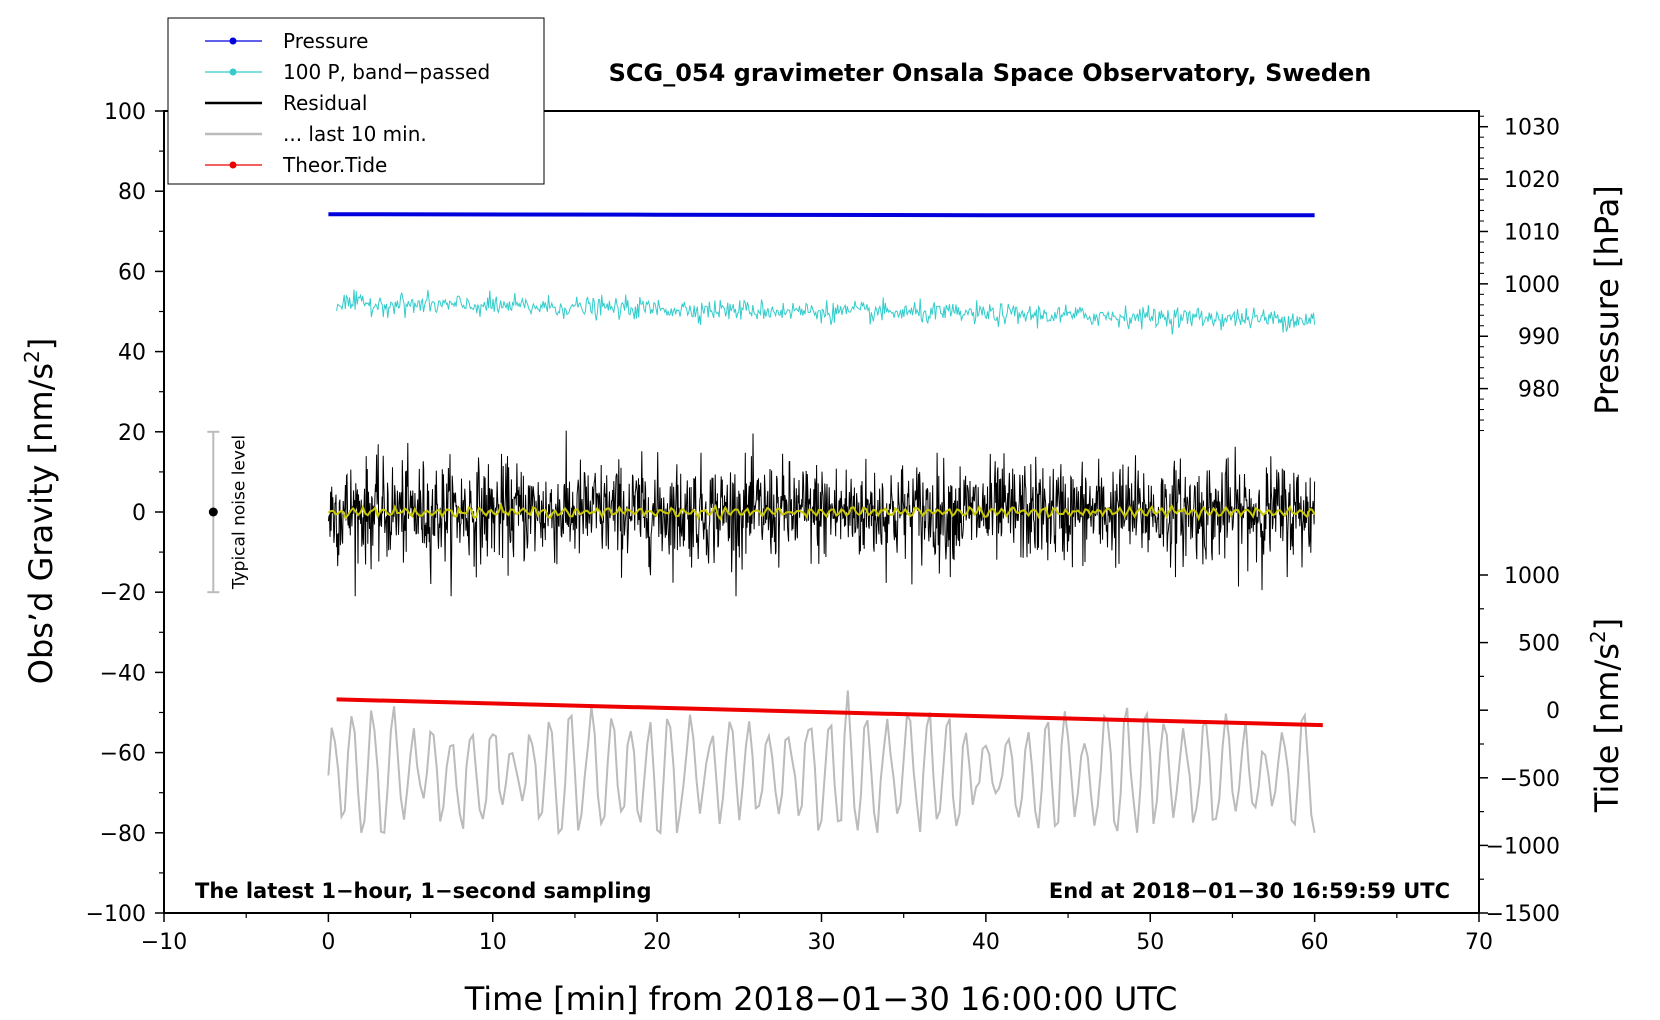 This screenshot has height=1020, width=1660. Describe the element at coordinates (1607, 624) in the screenshot. I see `y-axis-tide-title-close: ]` at that location.